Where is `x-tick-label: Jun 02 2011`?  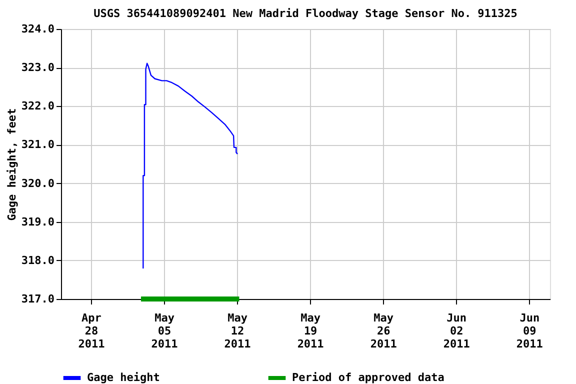 x-tick-label: Jun 02 2011 is located at coordinates (456, 331).